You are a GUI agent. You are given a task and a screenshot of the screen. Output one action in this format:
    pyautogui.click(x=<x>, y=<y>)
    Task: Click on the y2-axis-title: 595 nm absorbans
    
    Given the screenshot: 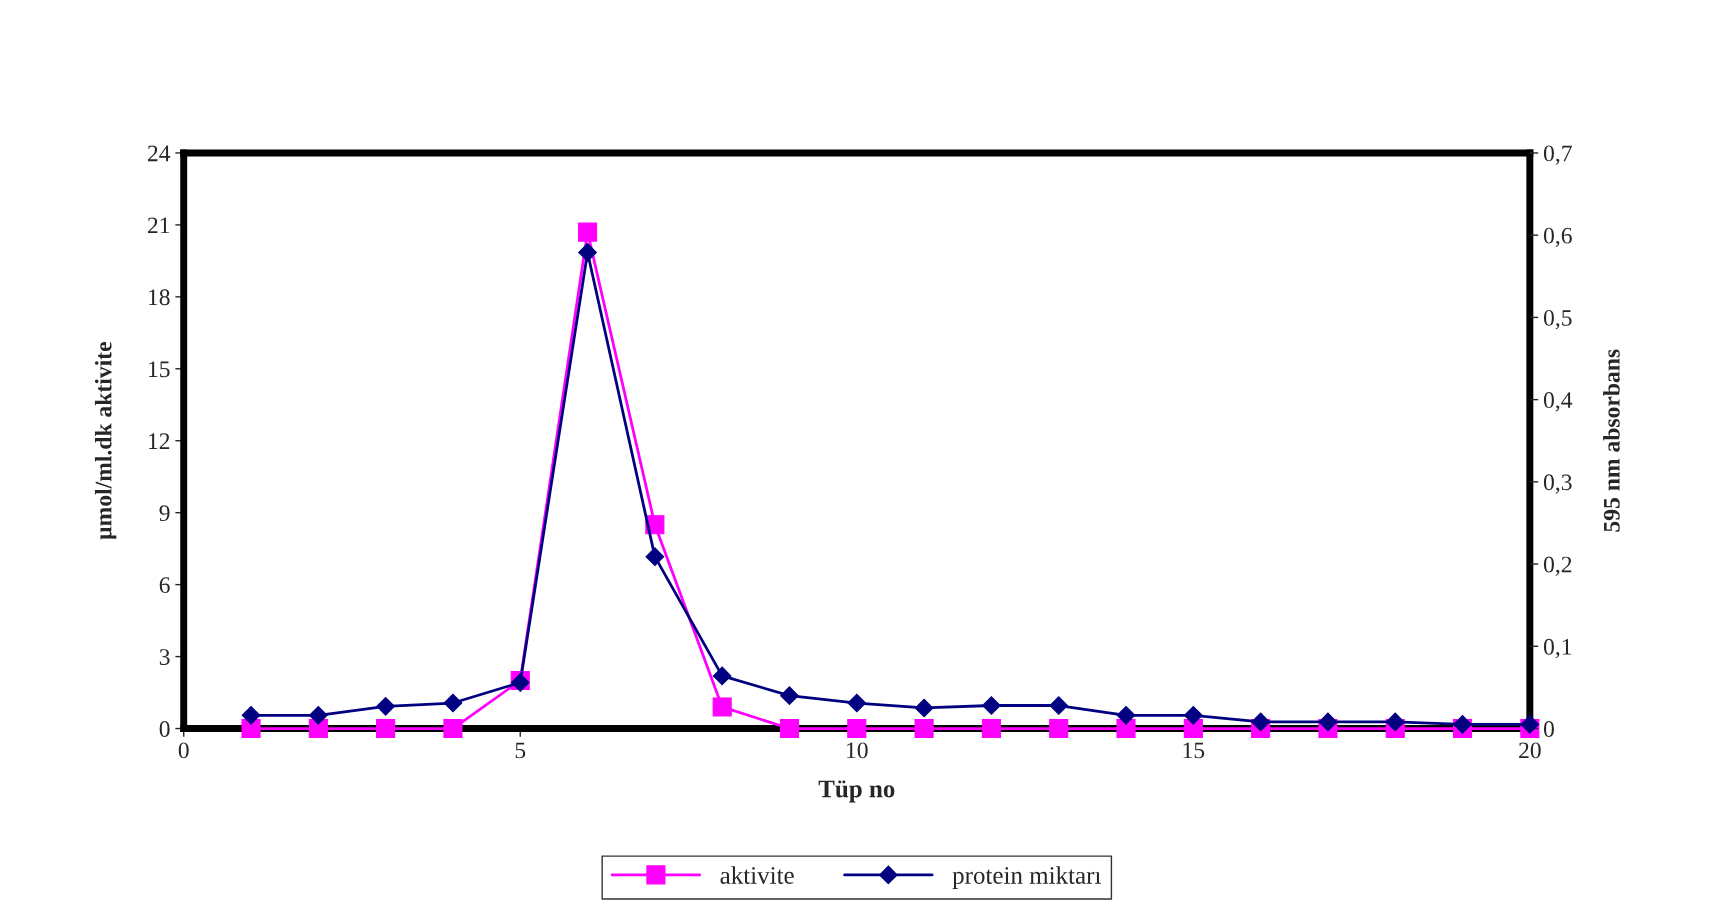 What is the action you would take?
    pyautogui.click(x=1611, y=440)
    